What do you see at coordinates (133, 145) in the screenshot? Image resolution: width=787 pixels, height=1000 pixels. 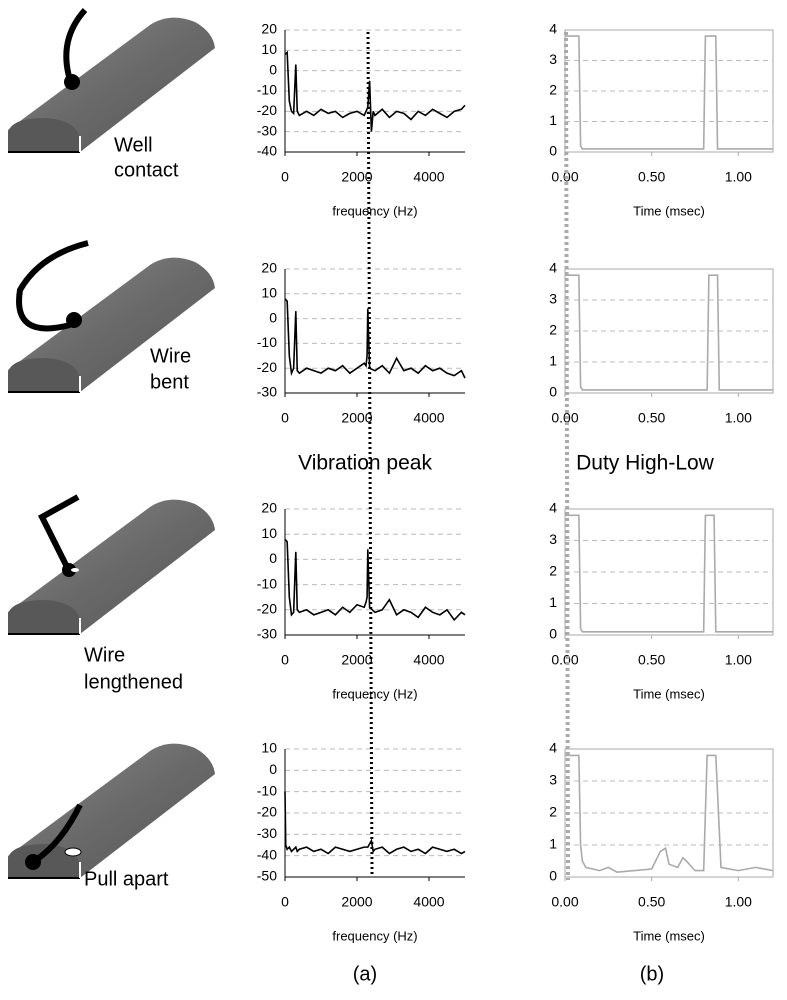 I see `row-label: Well` at bounding box center [133, 145].